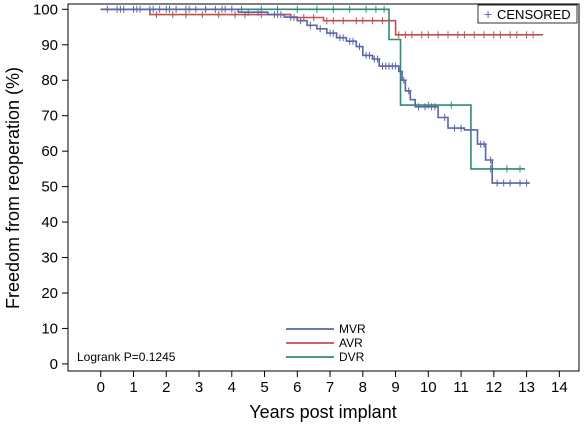  What do you see at coordinates (232, 387) in the screenshot?
I see `x-tick-label: 4` at bounding box center [232, 387].